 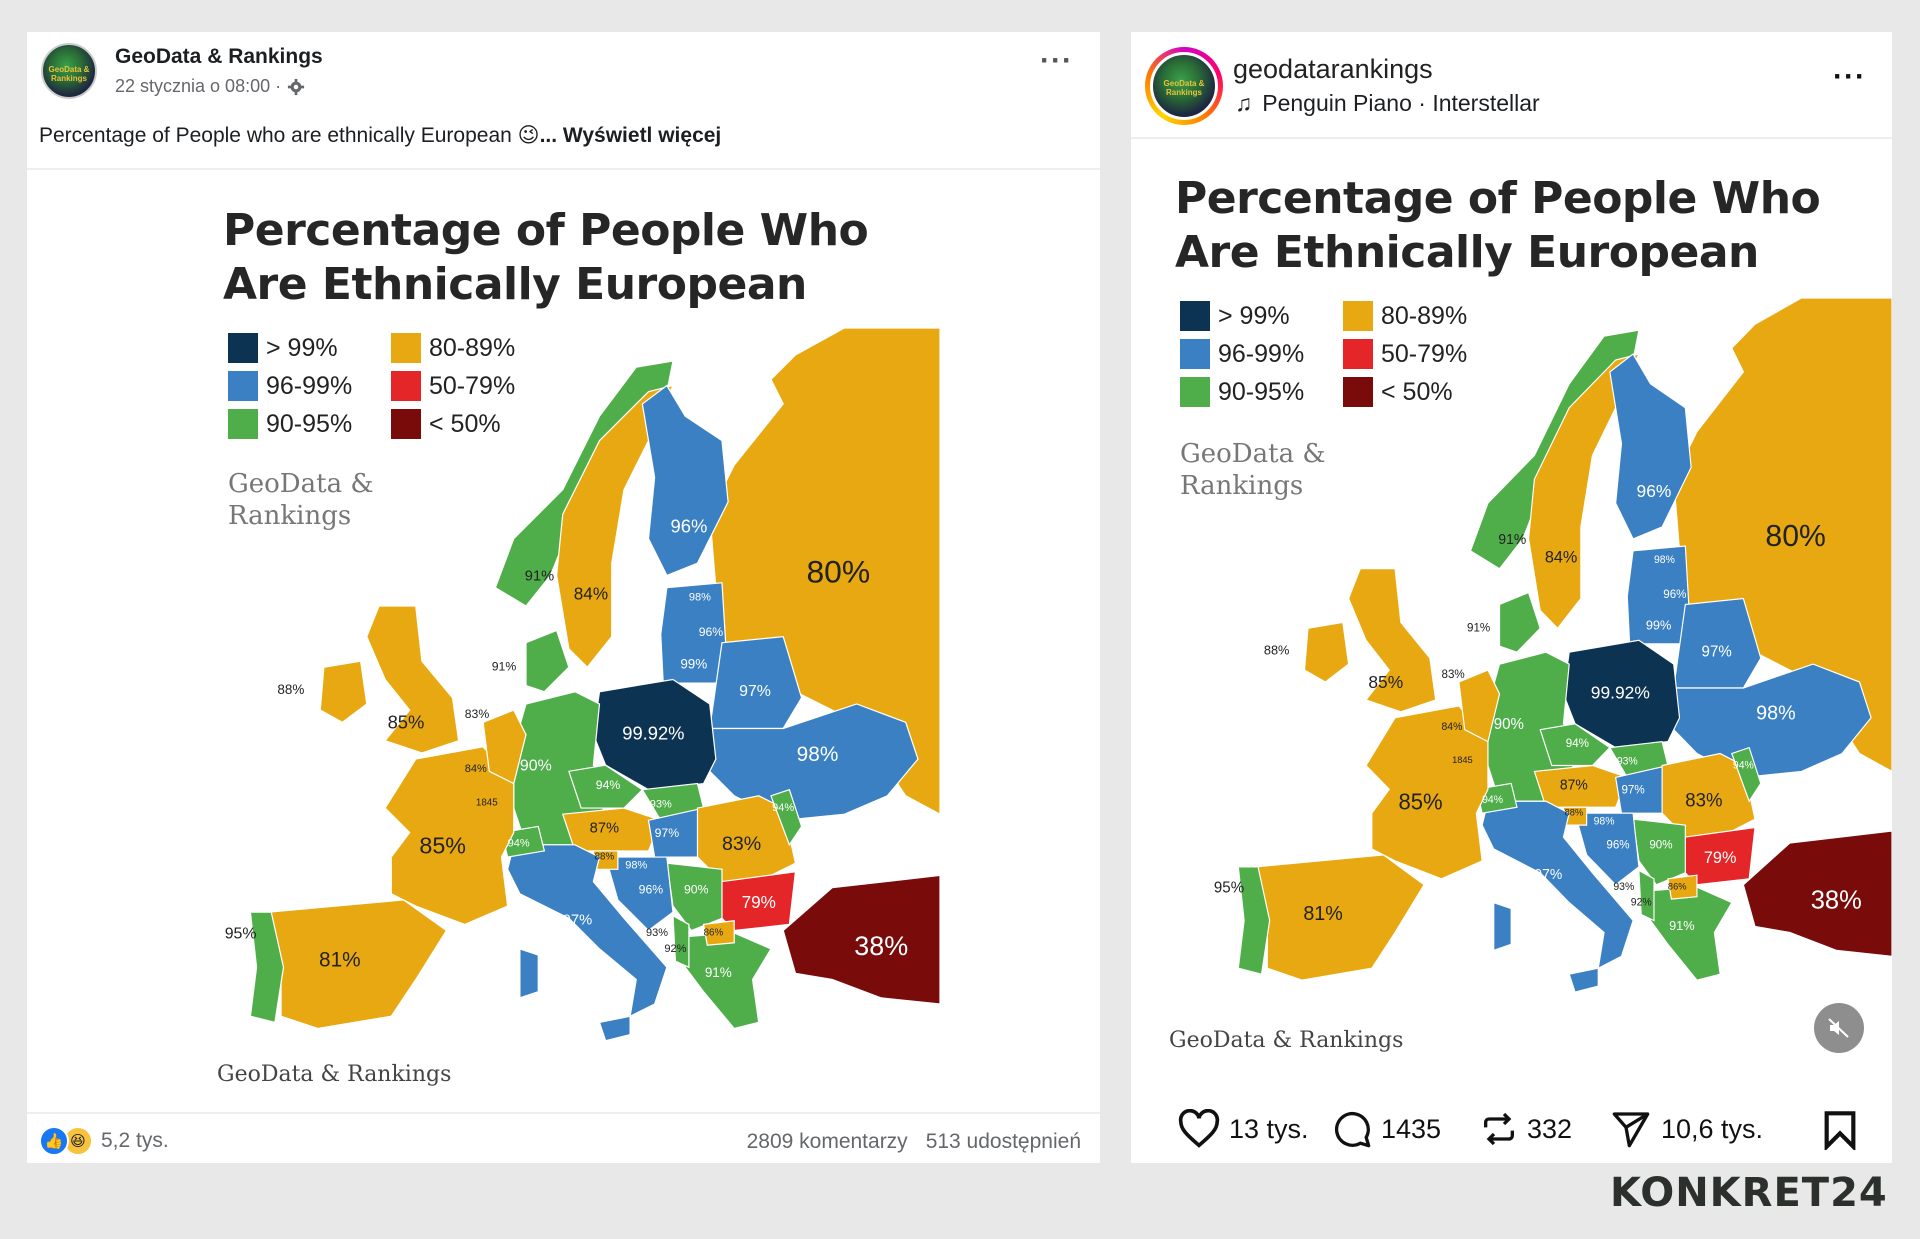 What do you see at coordinates (653, 732) in the screenshot?
I see `map-label: 99.92%` at bounding box center [653, 732].